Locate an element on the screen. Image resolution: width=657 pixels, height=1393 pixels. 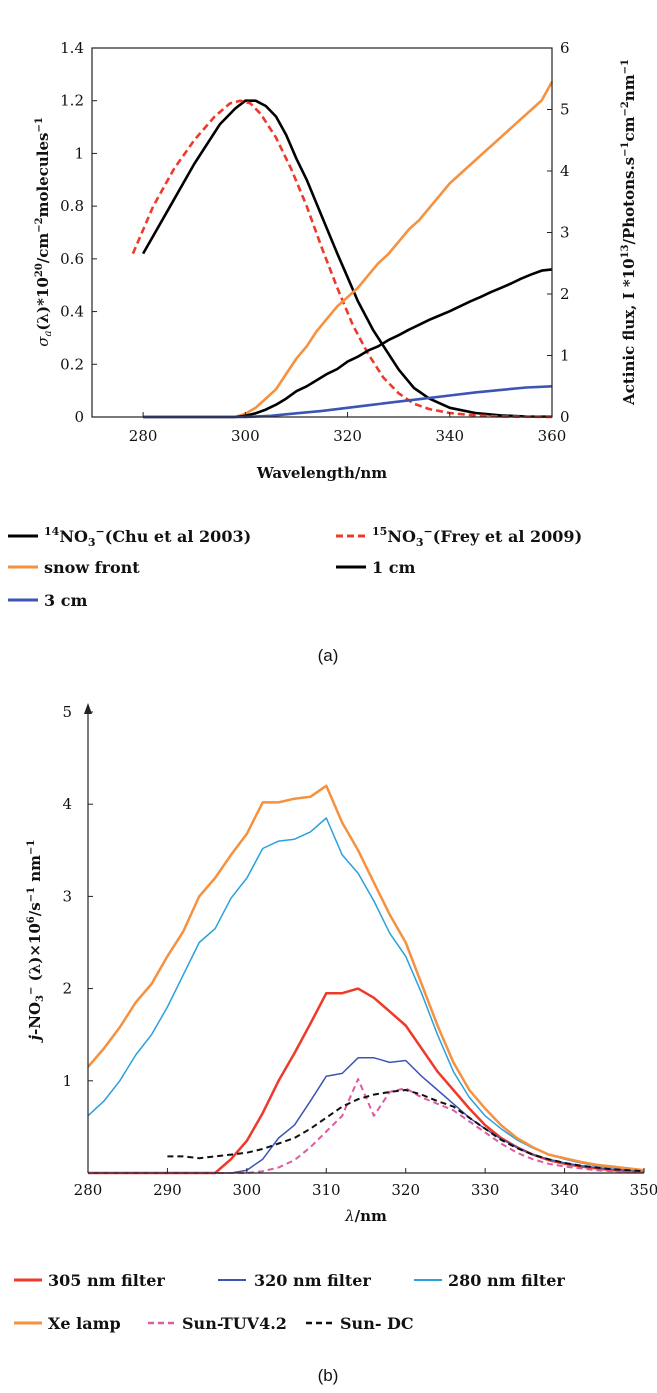
chart-b-y-tick-label: 5 is located at coordinates (67, 712).